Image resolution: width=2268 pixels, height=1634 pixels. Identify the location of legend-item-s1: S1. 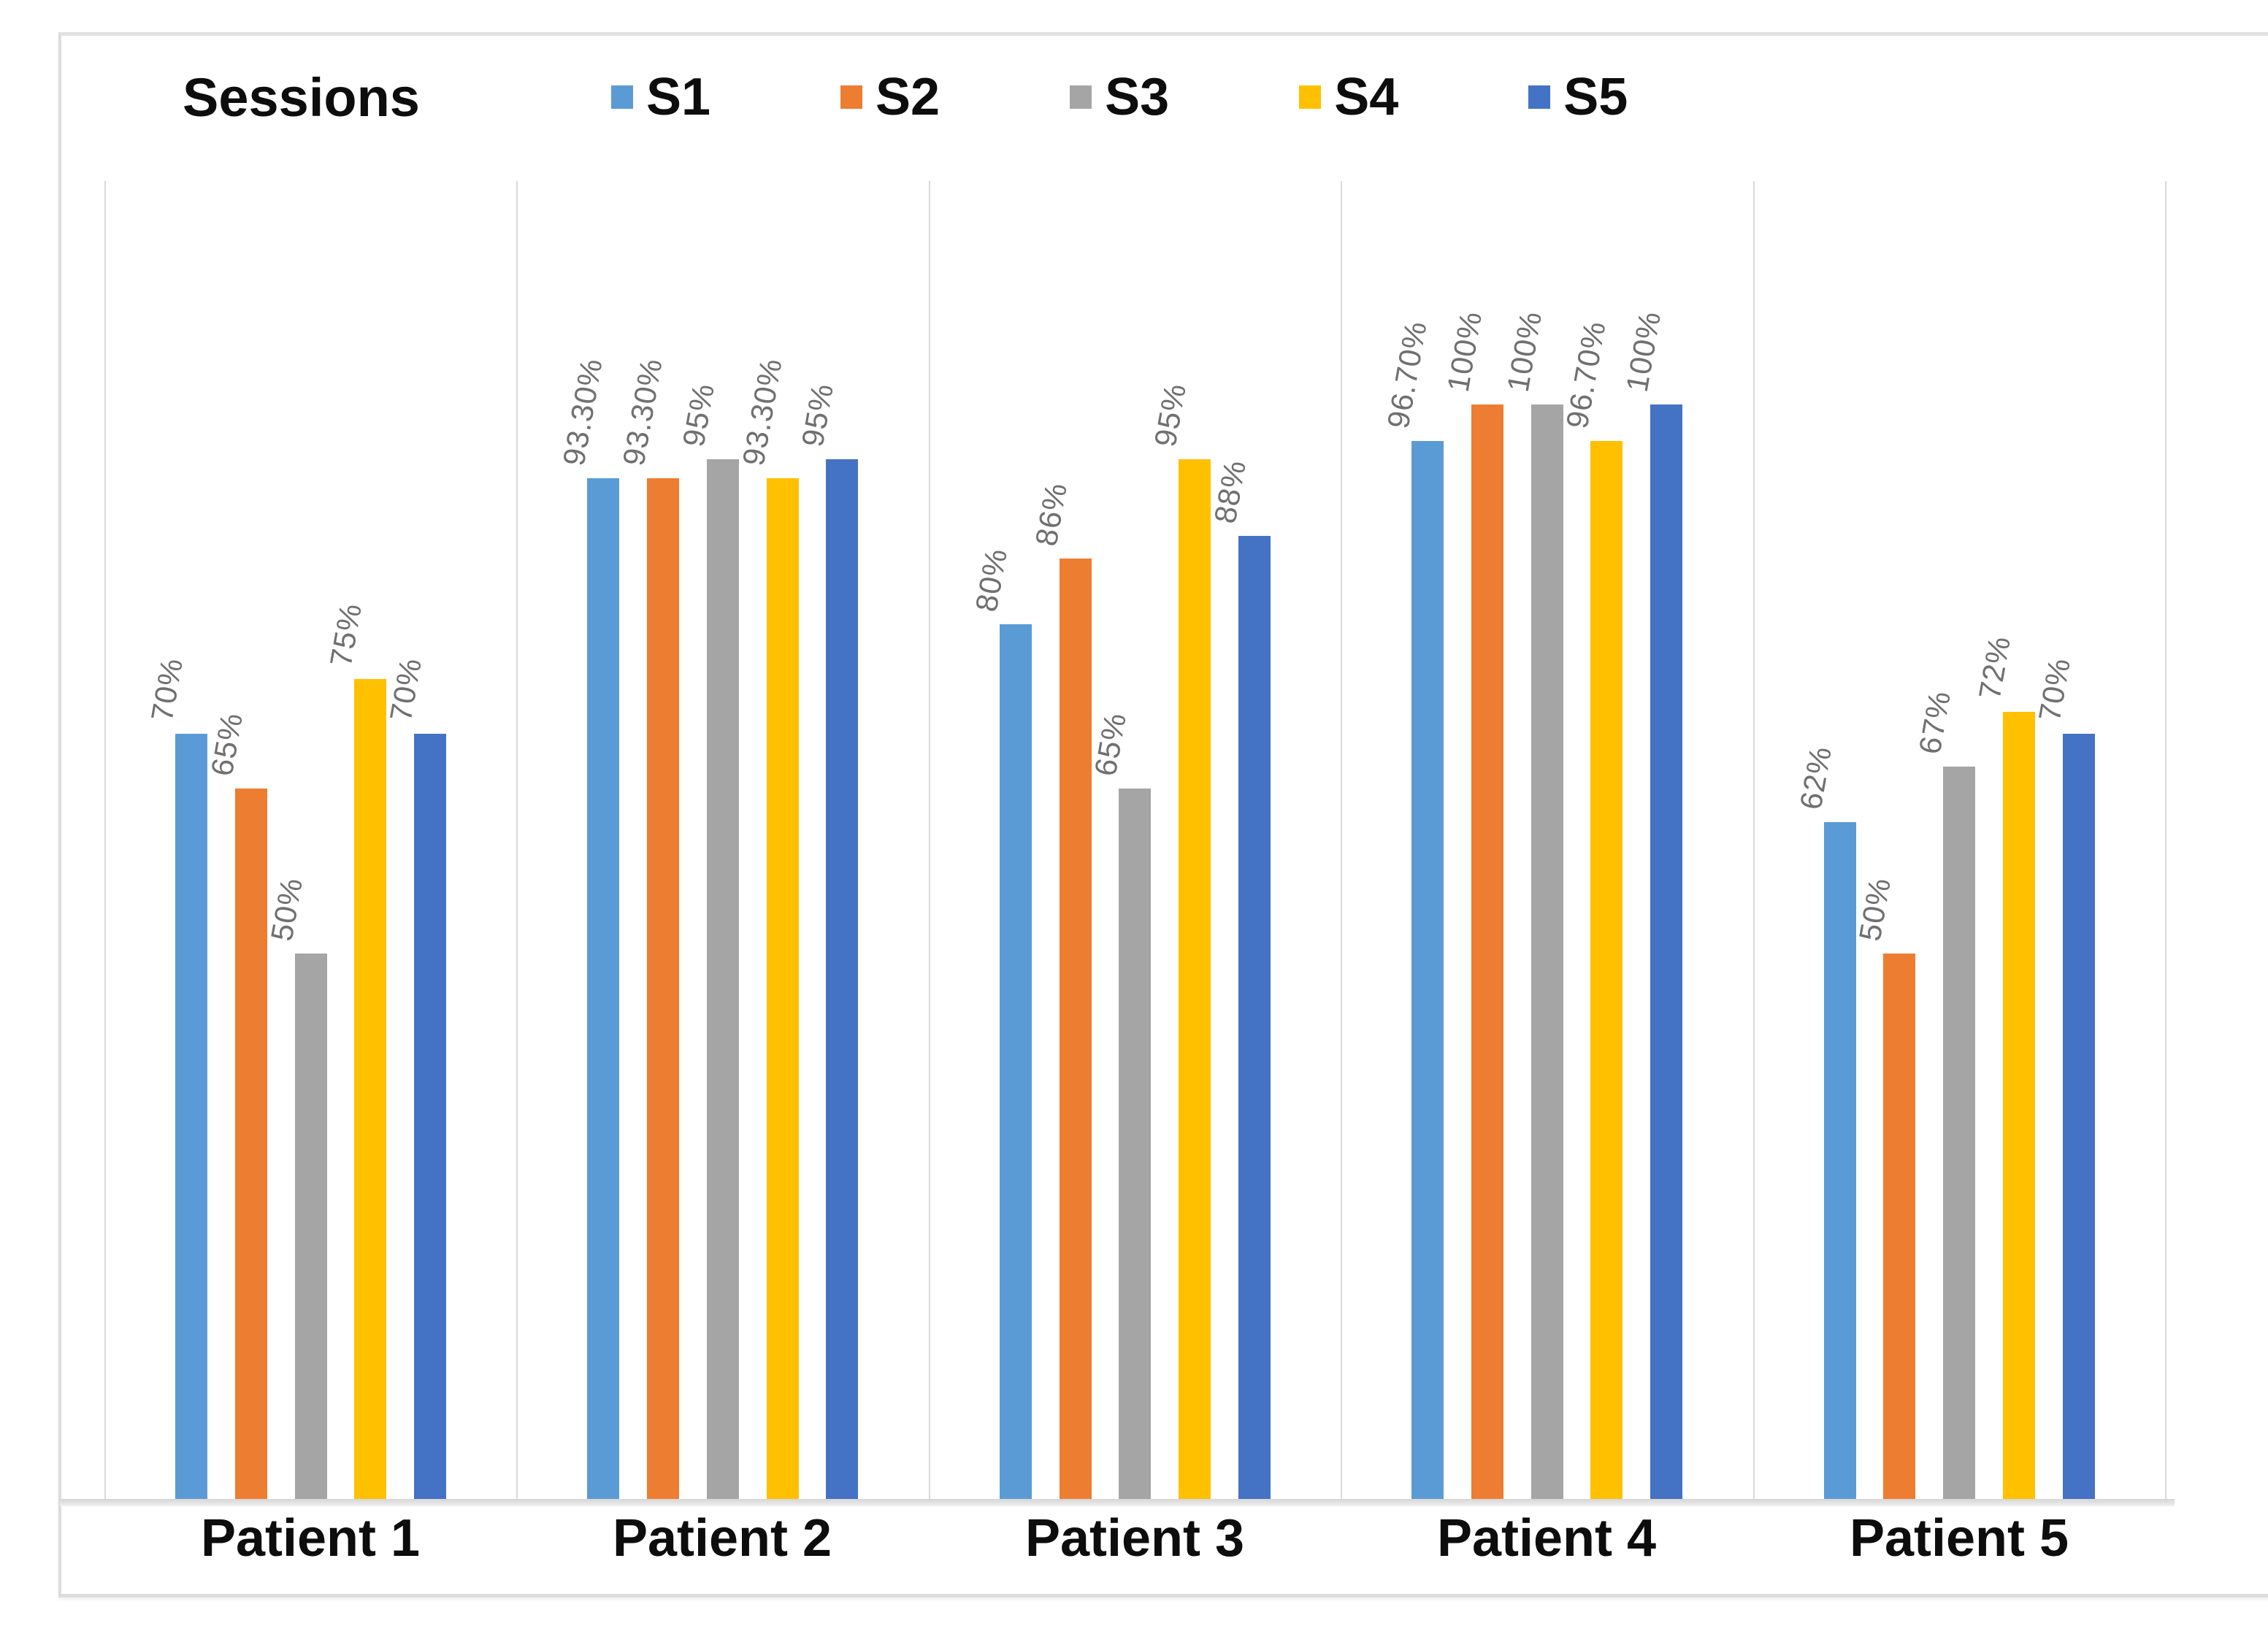
(660, 97).